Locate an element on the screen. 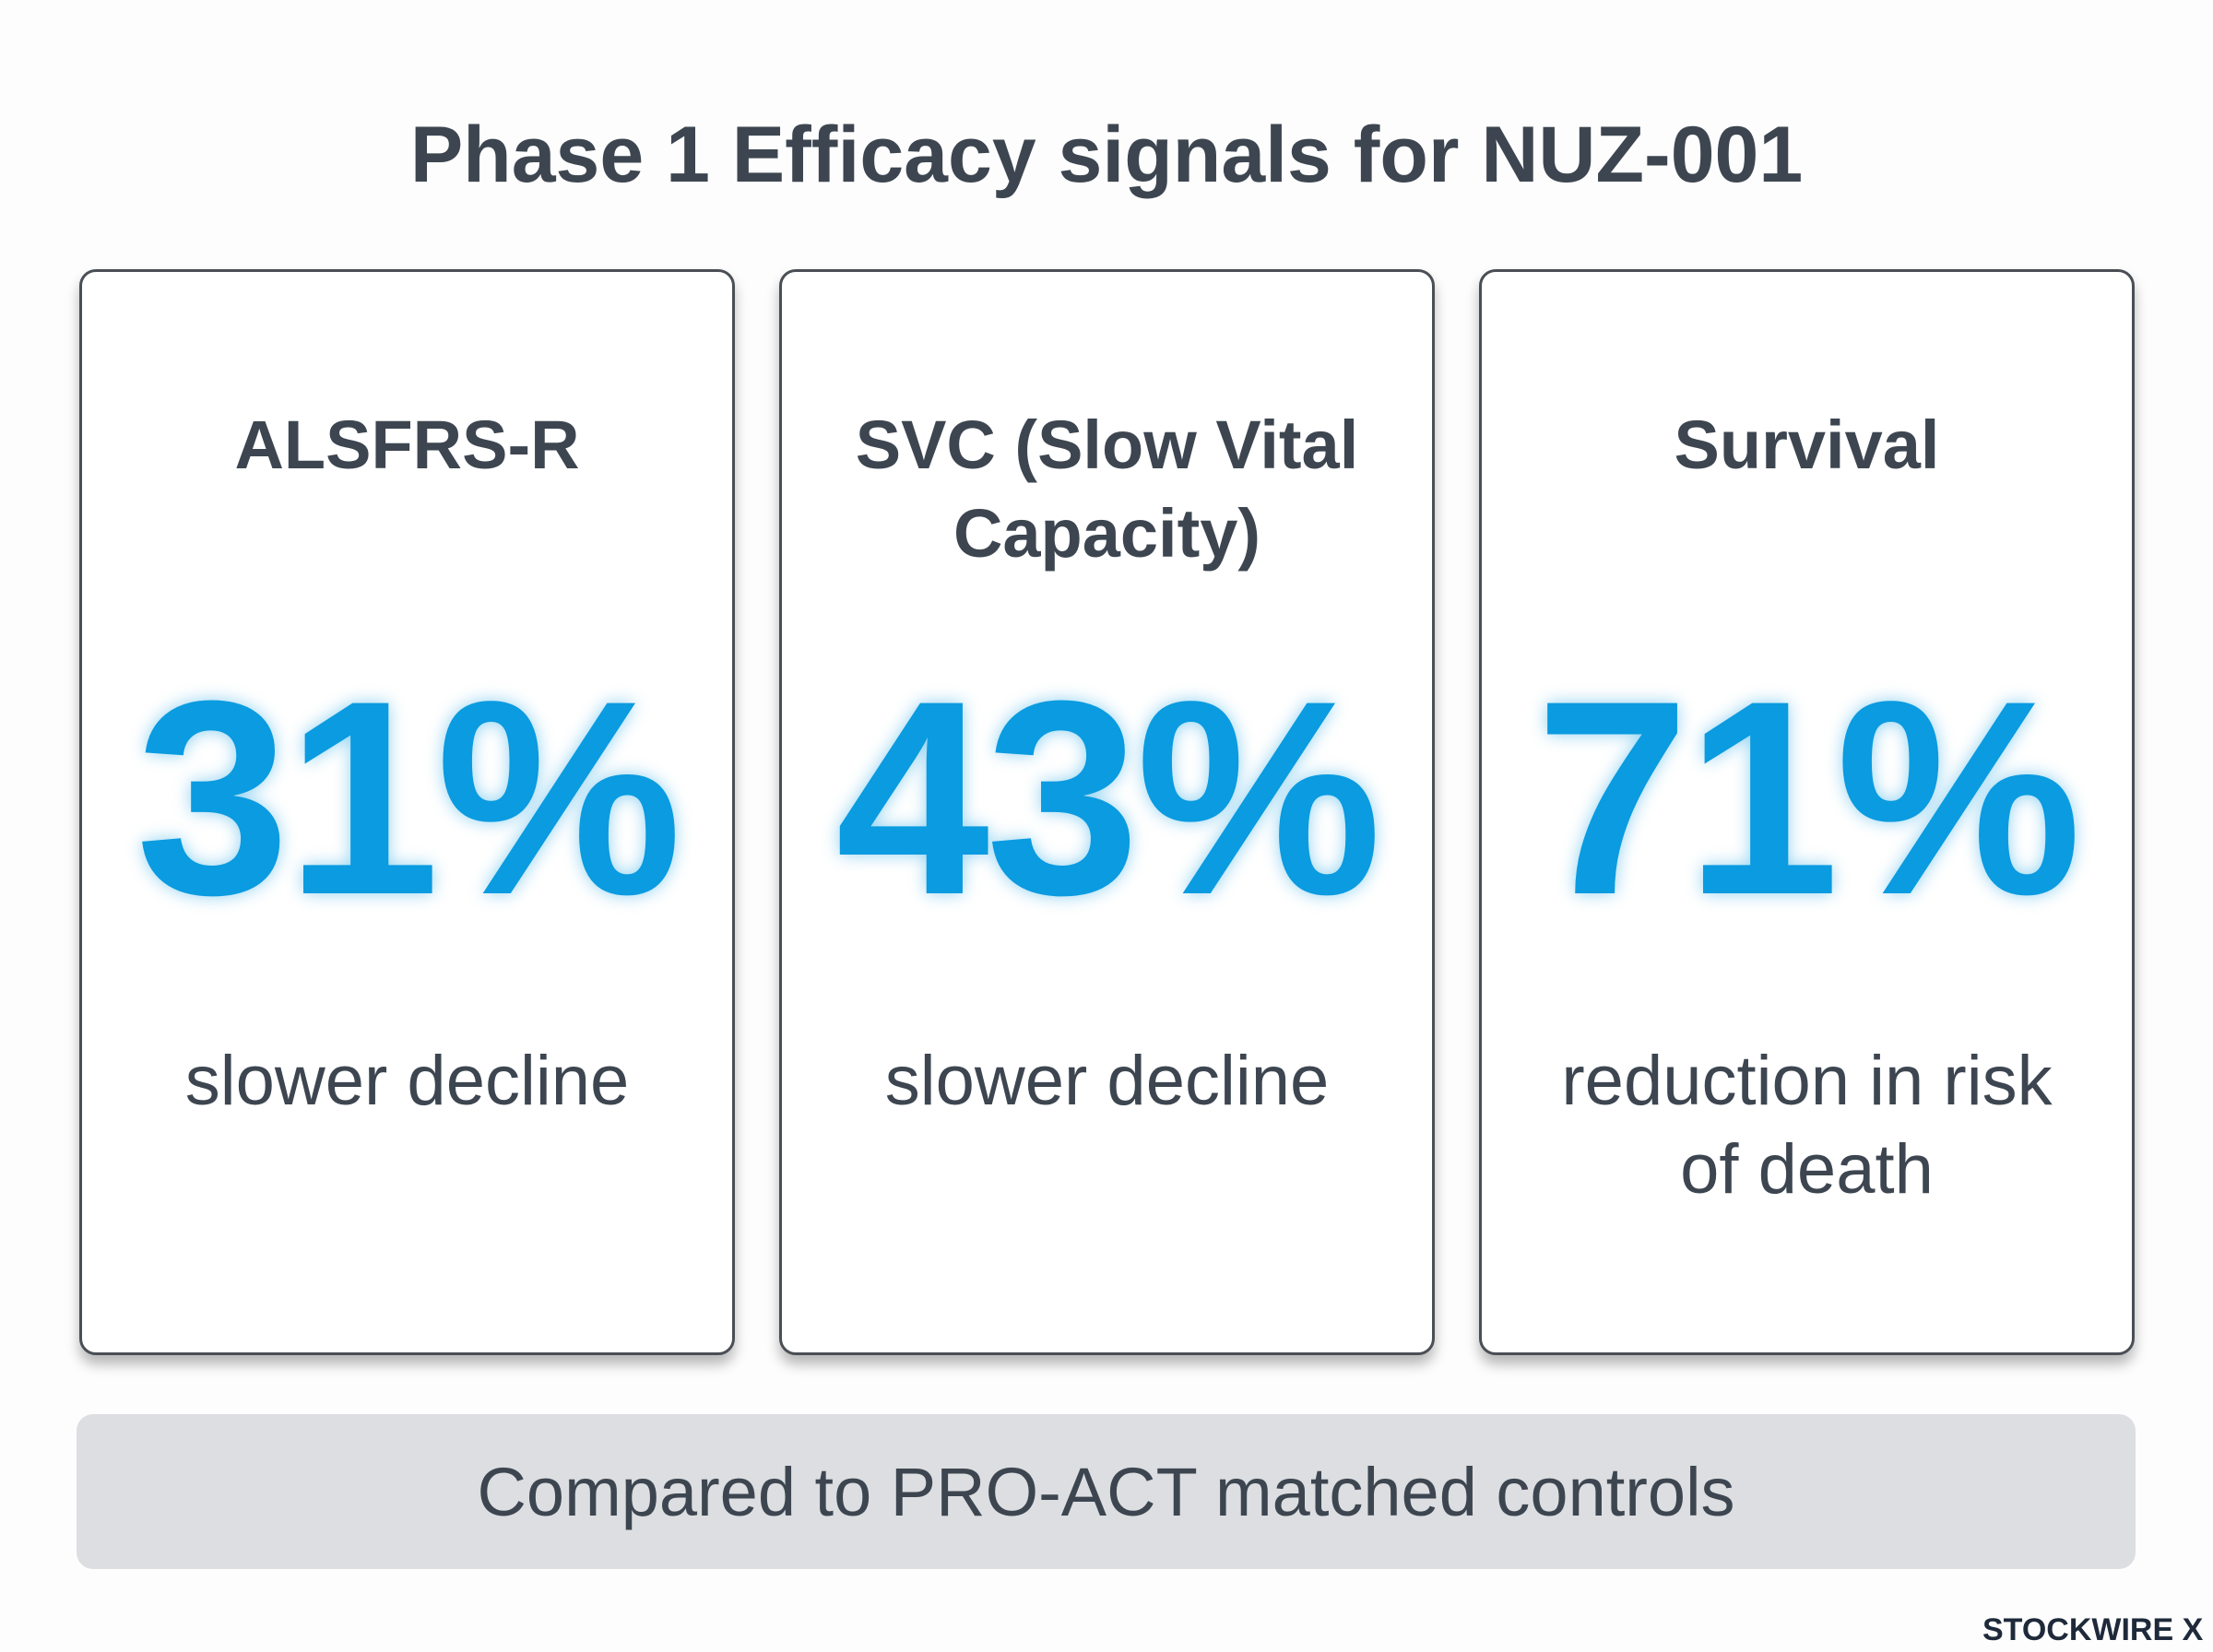  card-value: 31% is located at coordinates (408, 797).